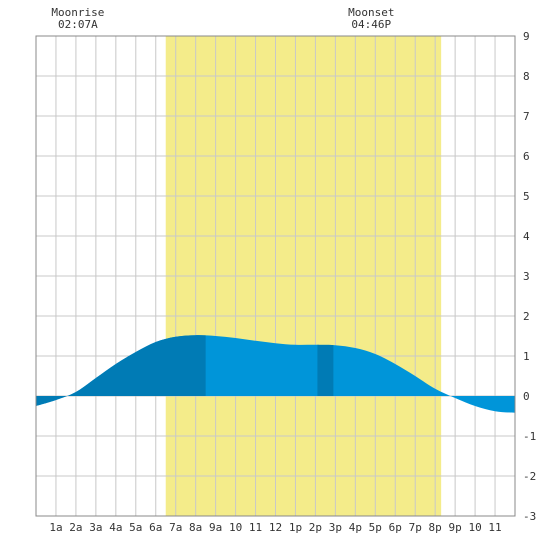  I want to click on x-tick-label: 12, so click(275, 527).